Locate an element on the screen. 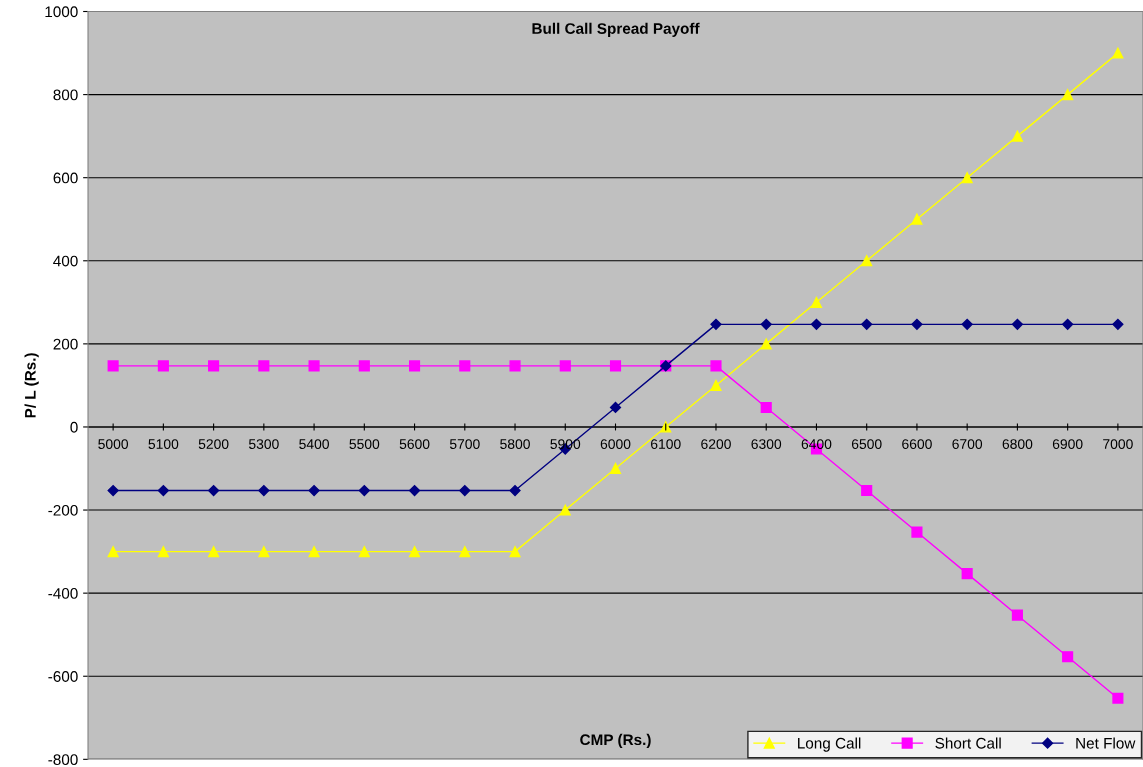  text: Bull Call Spread Payoff is located at coordinates (616, 29).